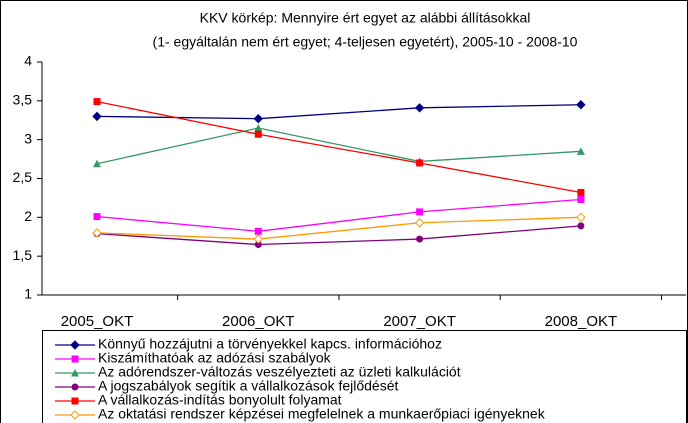  Describe the element at coordinates (28, 294) in the screenshot. I see `y-tick-label: 1` at that location.